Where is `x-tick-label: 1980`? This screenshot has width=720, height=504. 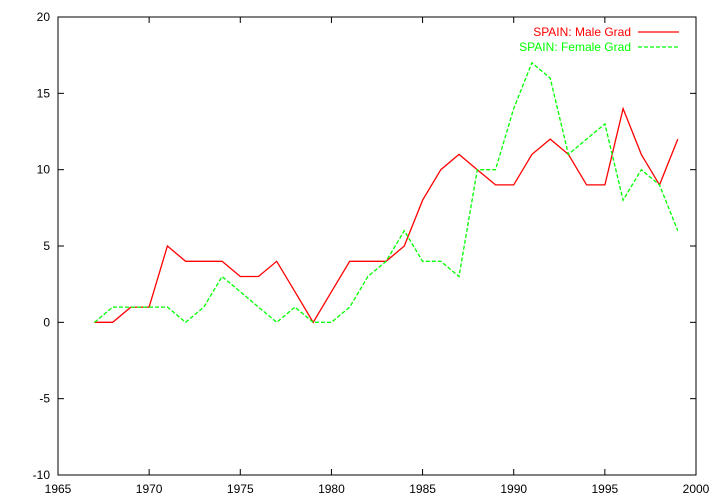 x-tick-label: 1980 is located at coordinates (331, 489).